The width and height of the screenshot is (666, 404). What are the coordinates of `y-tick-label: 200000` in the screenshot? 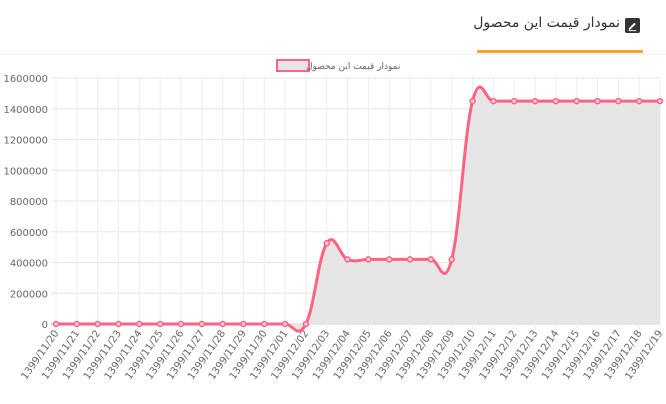 It's located at (29, 294).